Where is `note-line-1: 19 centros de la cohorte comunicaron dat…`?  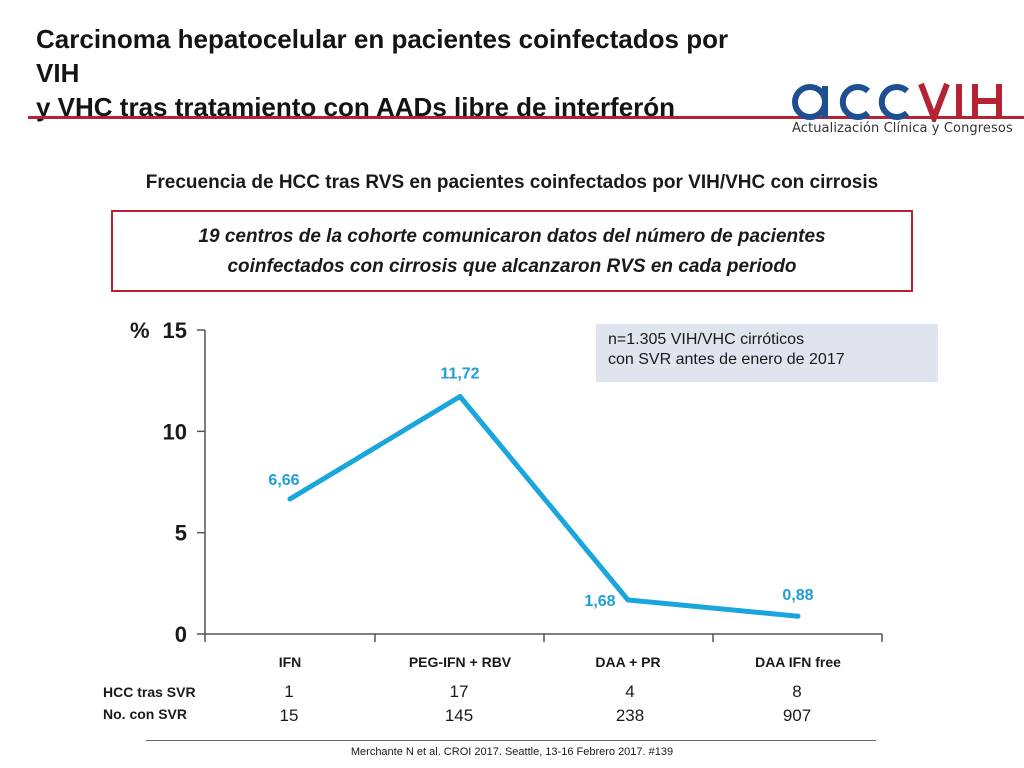 note-line-1: 19 centros de la cohorte comunicaron dat… is located at coordinates (512, 236).